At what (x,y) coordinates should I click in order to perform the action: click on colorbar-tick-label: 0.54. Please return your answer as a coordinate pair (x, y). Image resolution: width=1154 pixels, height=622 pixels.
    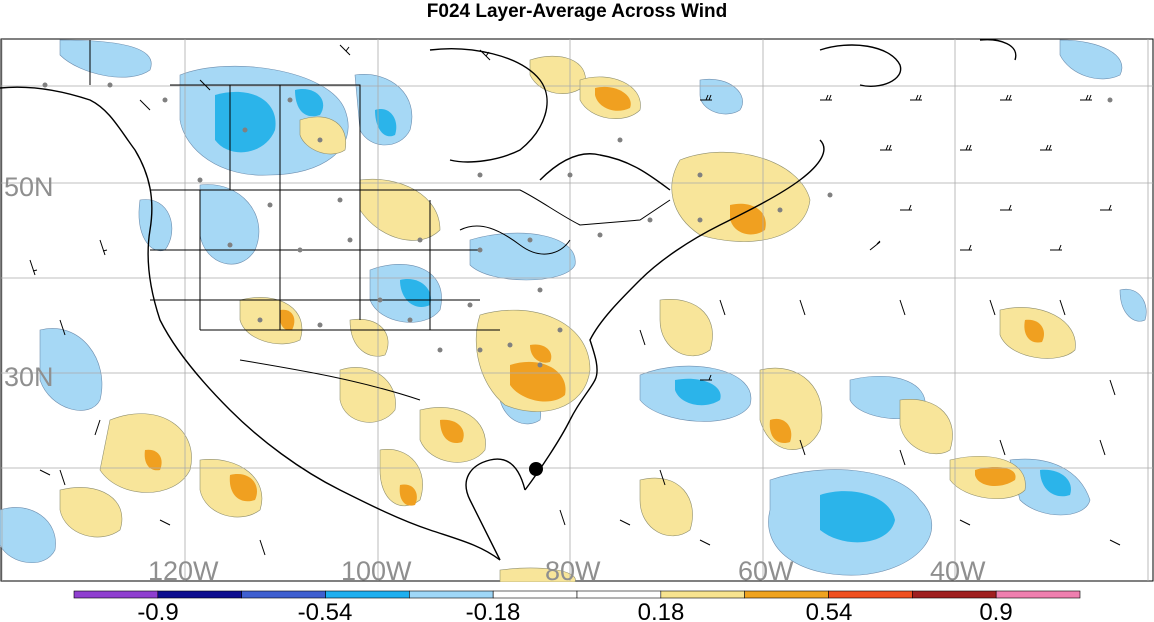
    Looking at the image, I should click on (829, 610).